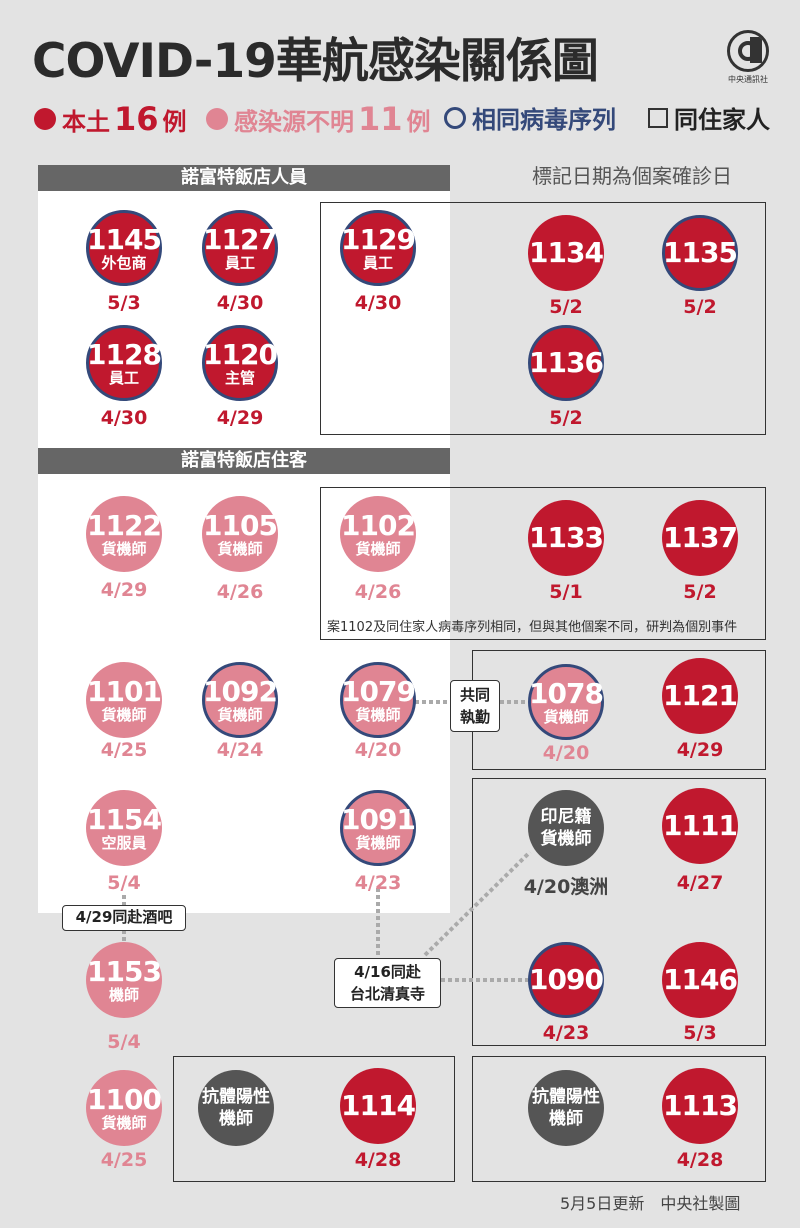 This screenshot has width=800, height=1228. Describe the element at coordinates (240, 303) in the screenshot. I see `case-date-1127: 4/30` at that location.